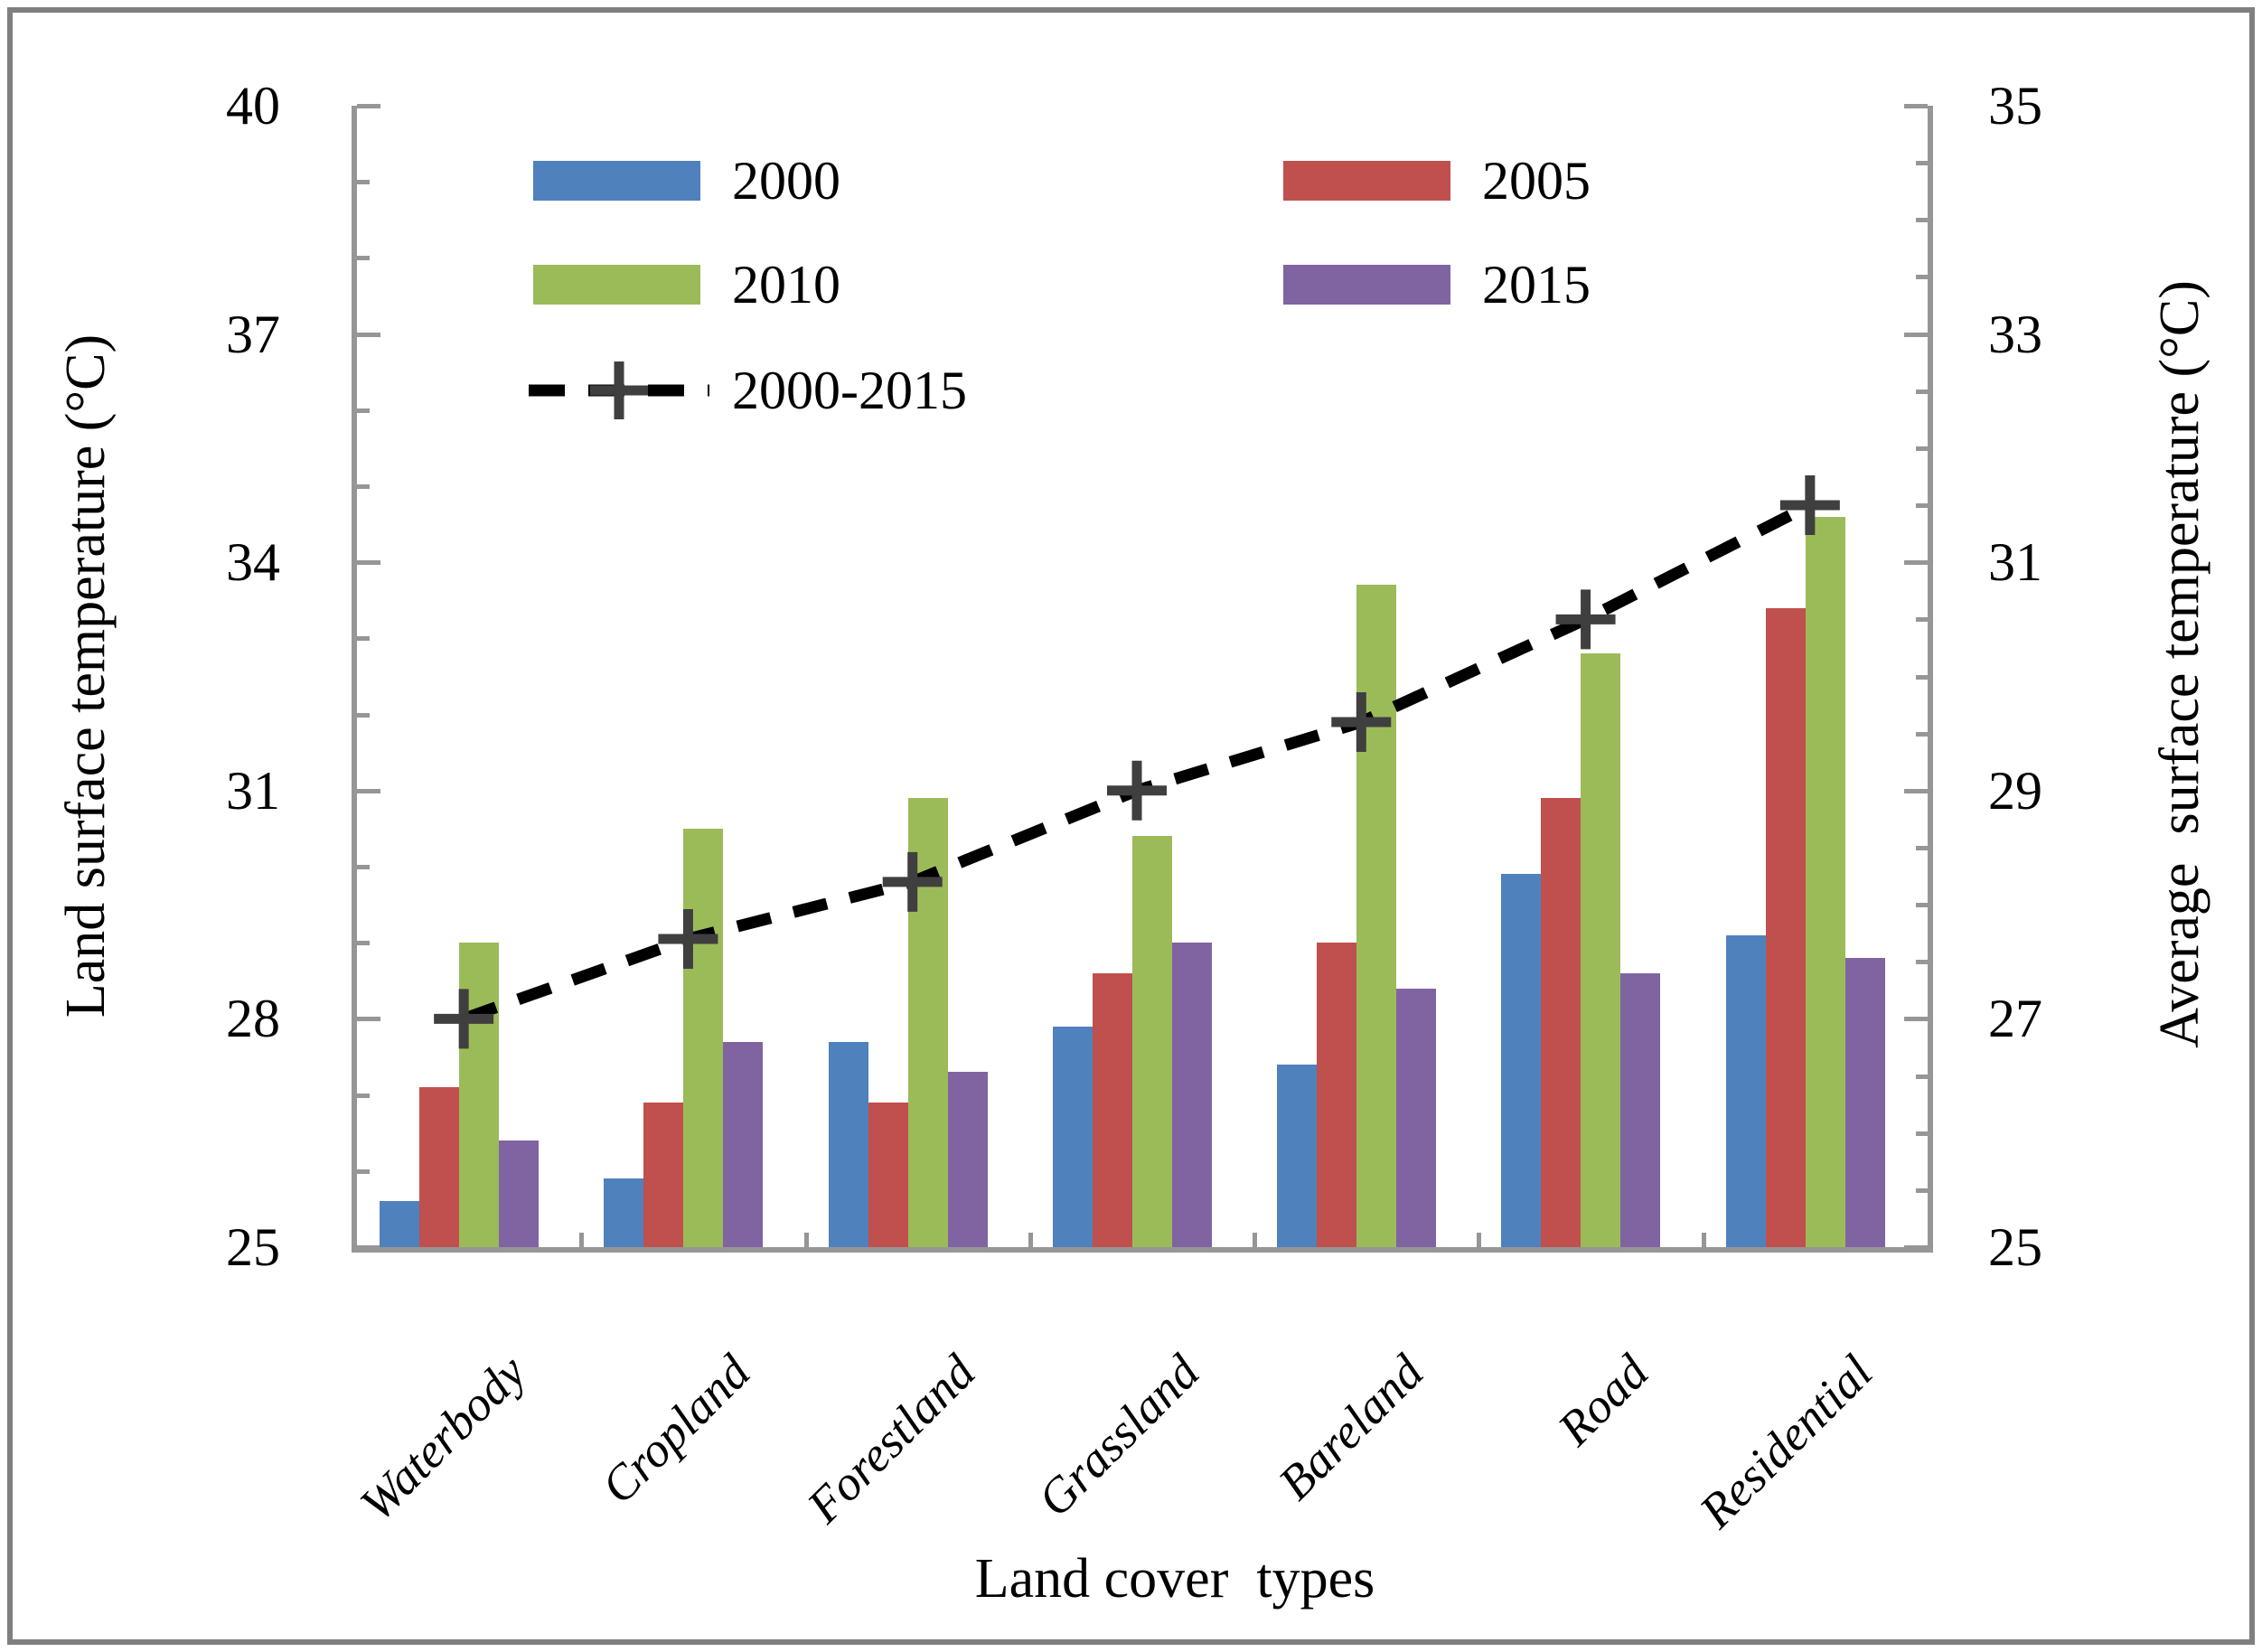 The height and width of the screenshot is (1652, 2262). Describe the element at coordinates (1152, 1041) in the screenshot. I see `bar-2010-grassland` at that location.